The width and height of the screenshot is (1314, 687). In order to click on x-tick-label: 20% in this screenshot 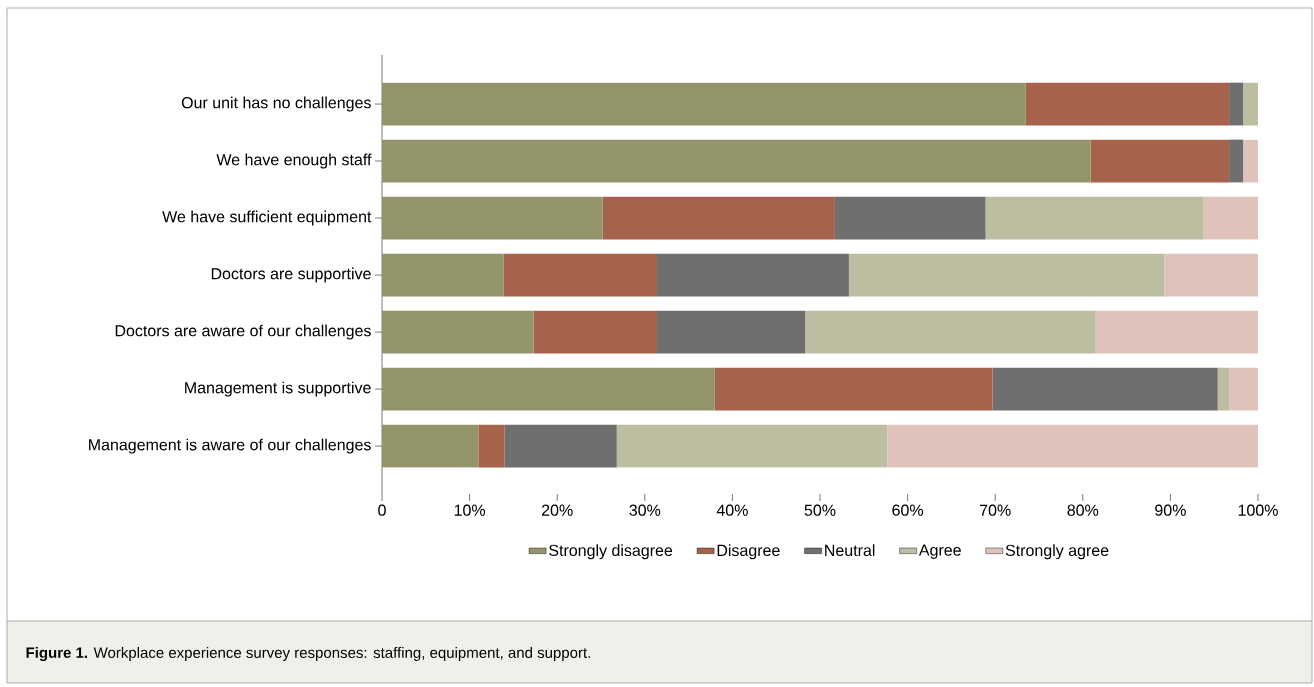, I will do `click(557, 510)`.